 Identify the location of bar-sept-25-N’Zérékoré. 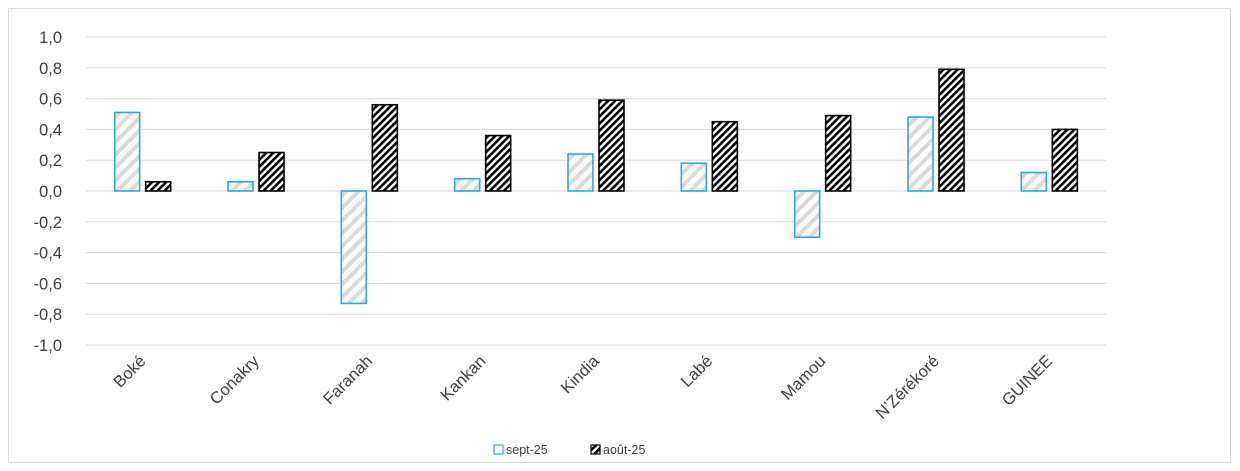
(920, 154).